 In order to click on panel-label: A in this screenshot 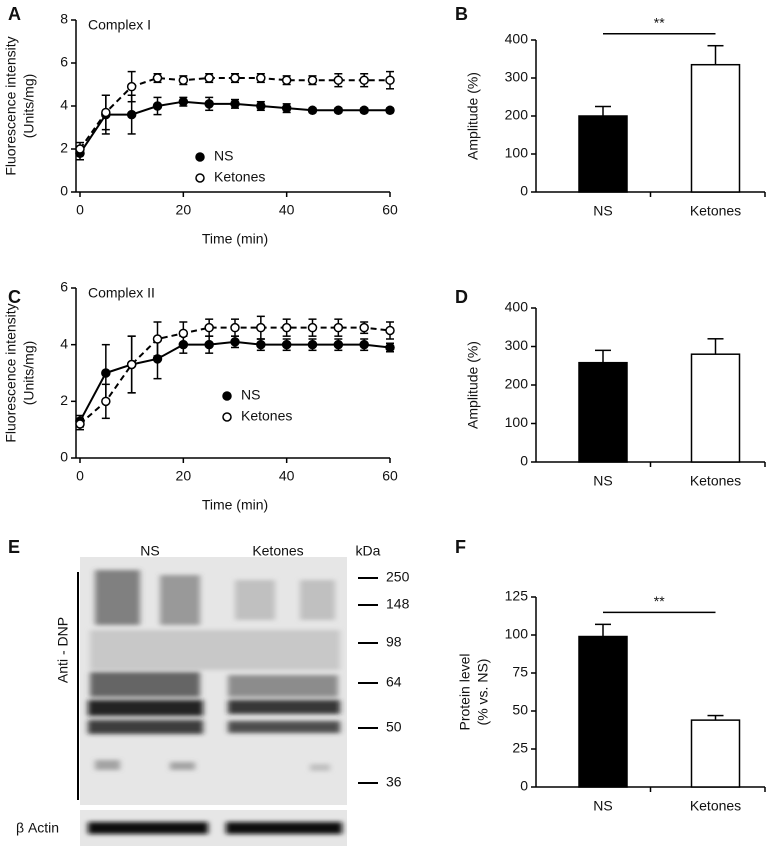, I will do `click(14, 14)`.